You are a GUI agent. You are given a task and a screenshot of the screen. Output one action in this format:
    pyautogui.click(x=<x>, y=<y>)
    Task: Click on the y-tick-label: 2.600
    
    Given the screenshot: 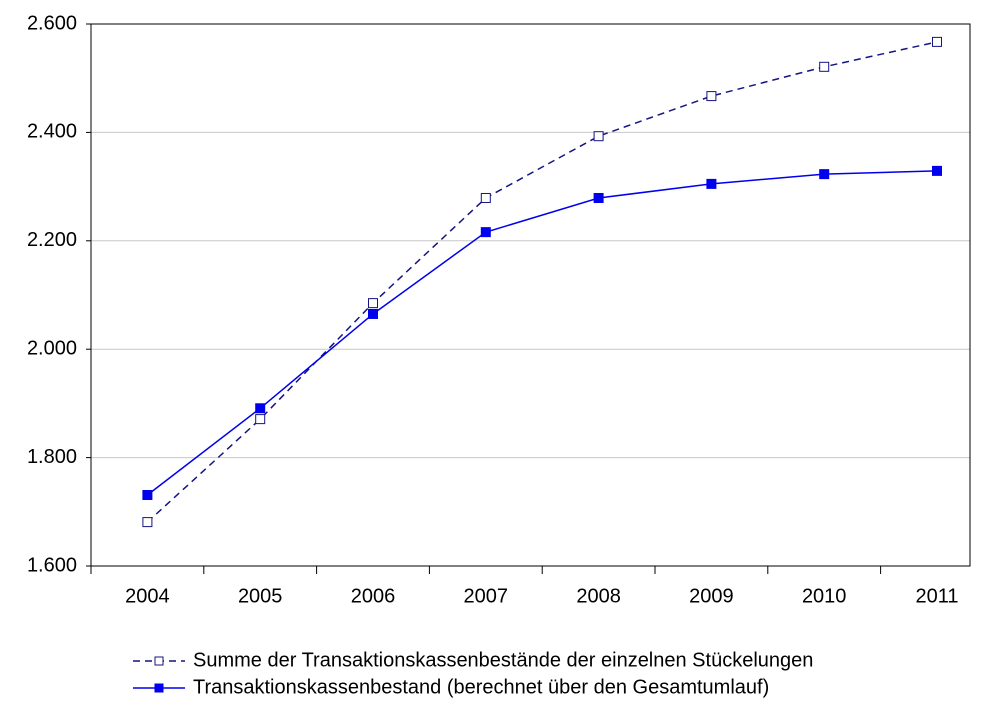 What is the action you would take?
    pyautogui.click(x=52, y=23)
    